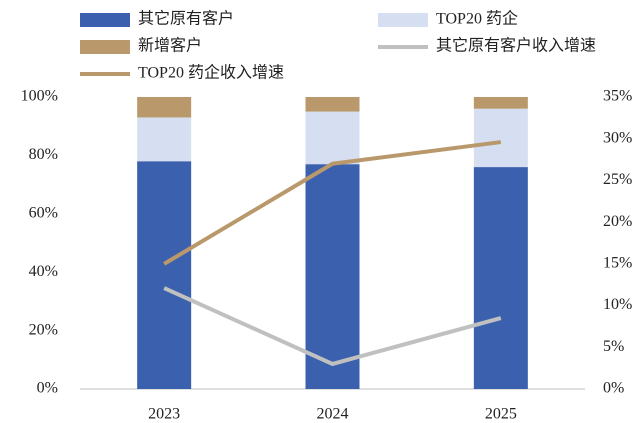 This screenshot has height=423, width=643. I want to click on legend-label: 新增客户, so click(170, 46).